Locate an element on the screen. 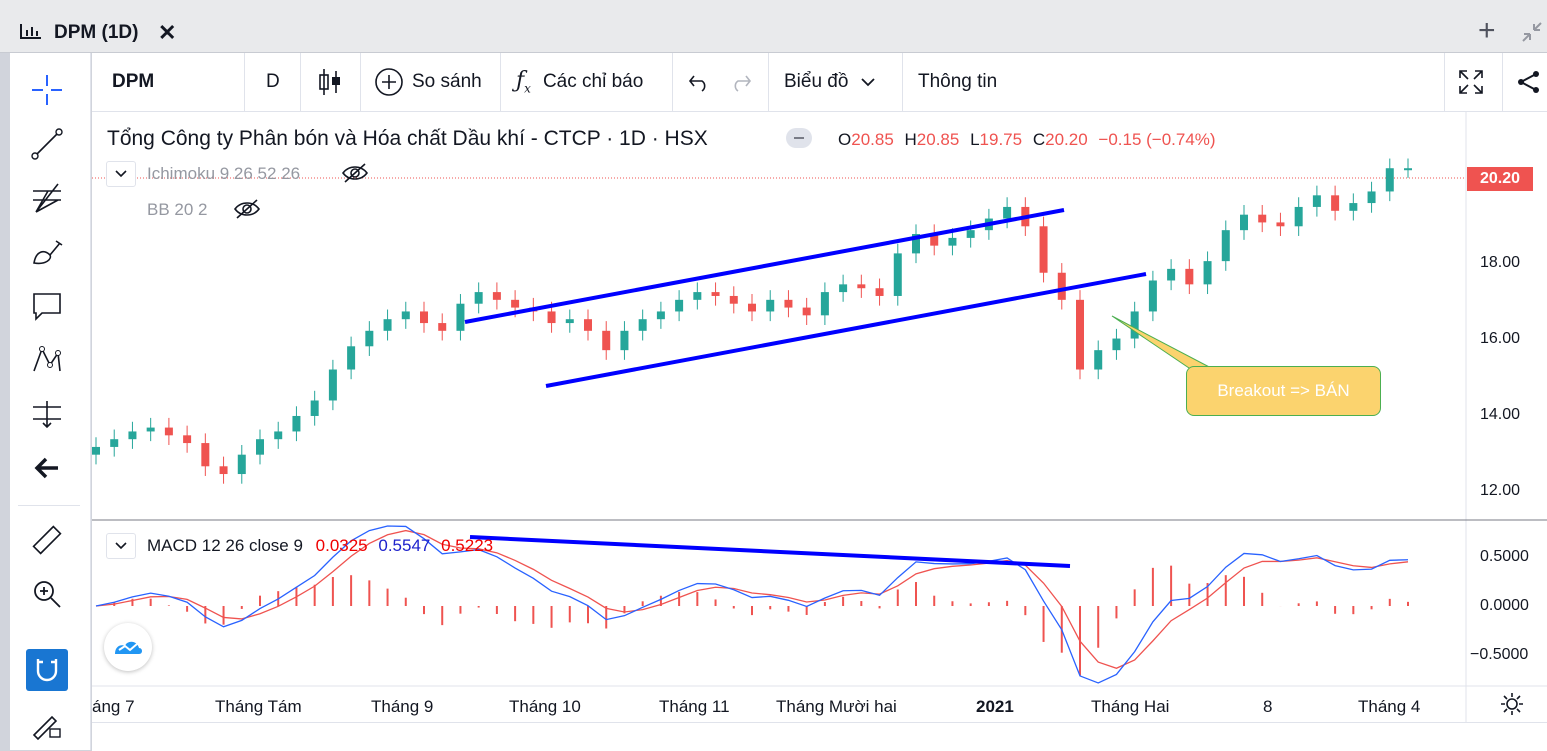  close-icon: ✕ is located at coordinates (167, 32).